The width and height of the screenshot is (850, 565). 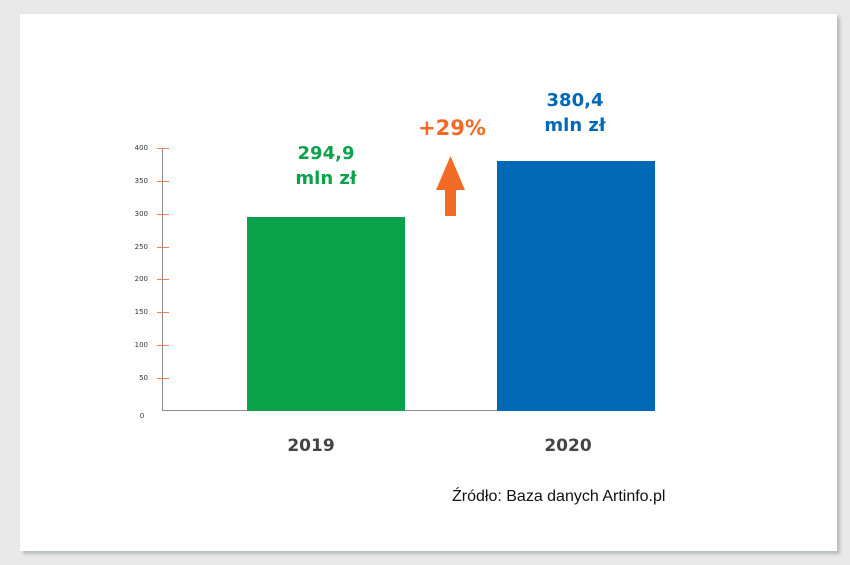 What do you see at coordinates (326, 166) in the screenshot?
I see `bar-2019-value-label: 294,9 mln zł` at bounding box center [326, 166].